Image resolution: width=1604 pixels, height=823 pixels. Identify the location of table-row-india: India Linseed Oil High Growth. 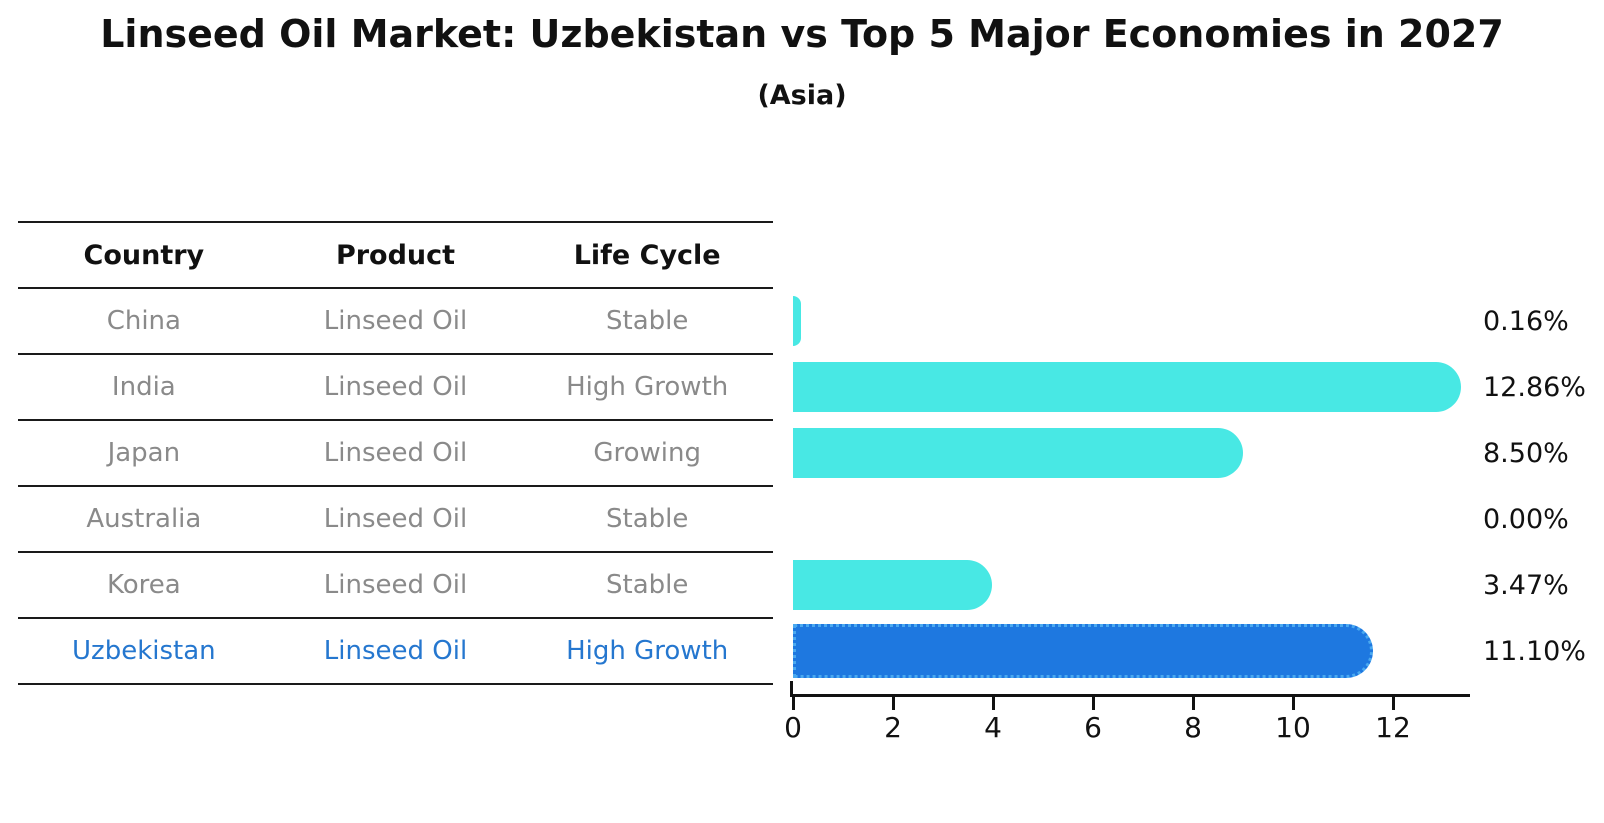
(395, 388).